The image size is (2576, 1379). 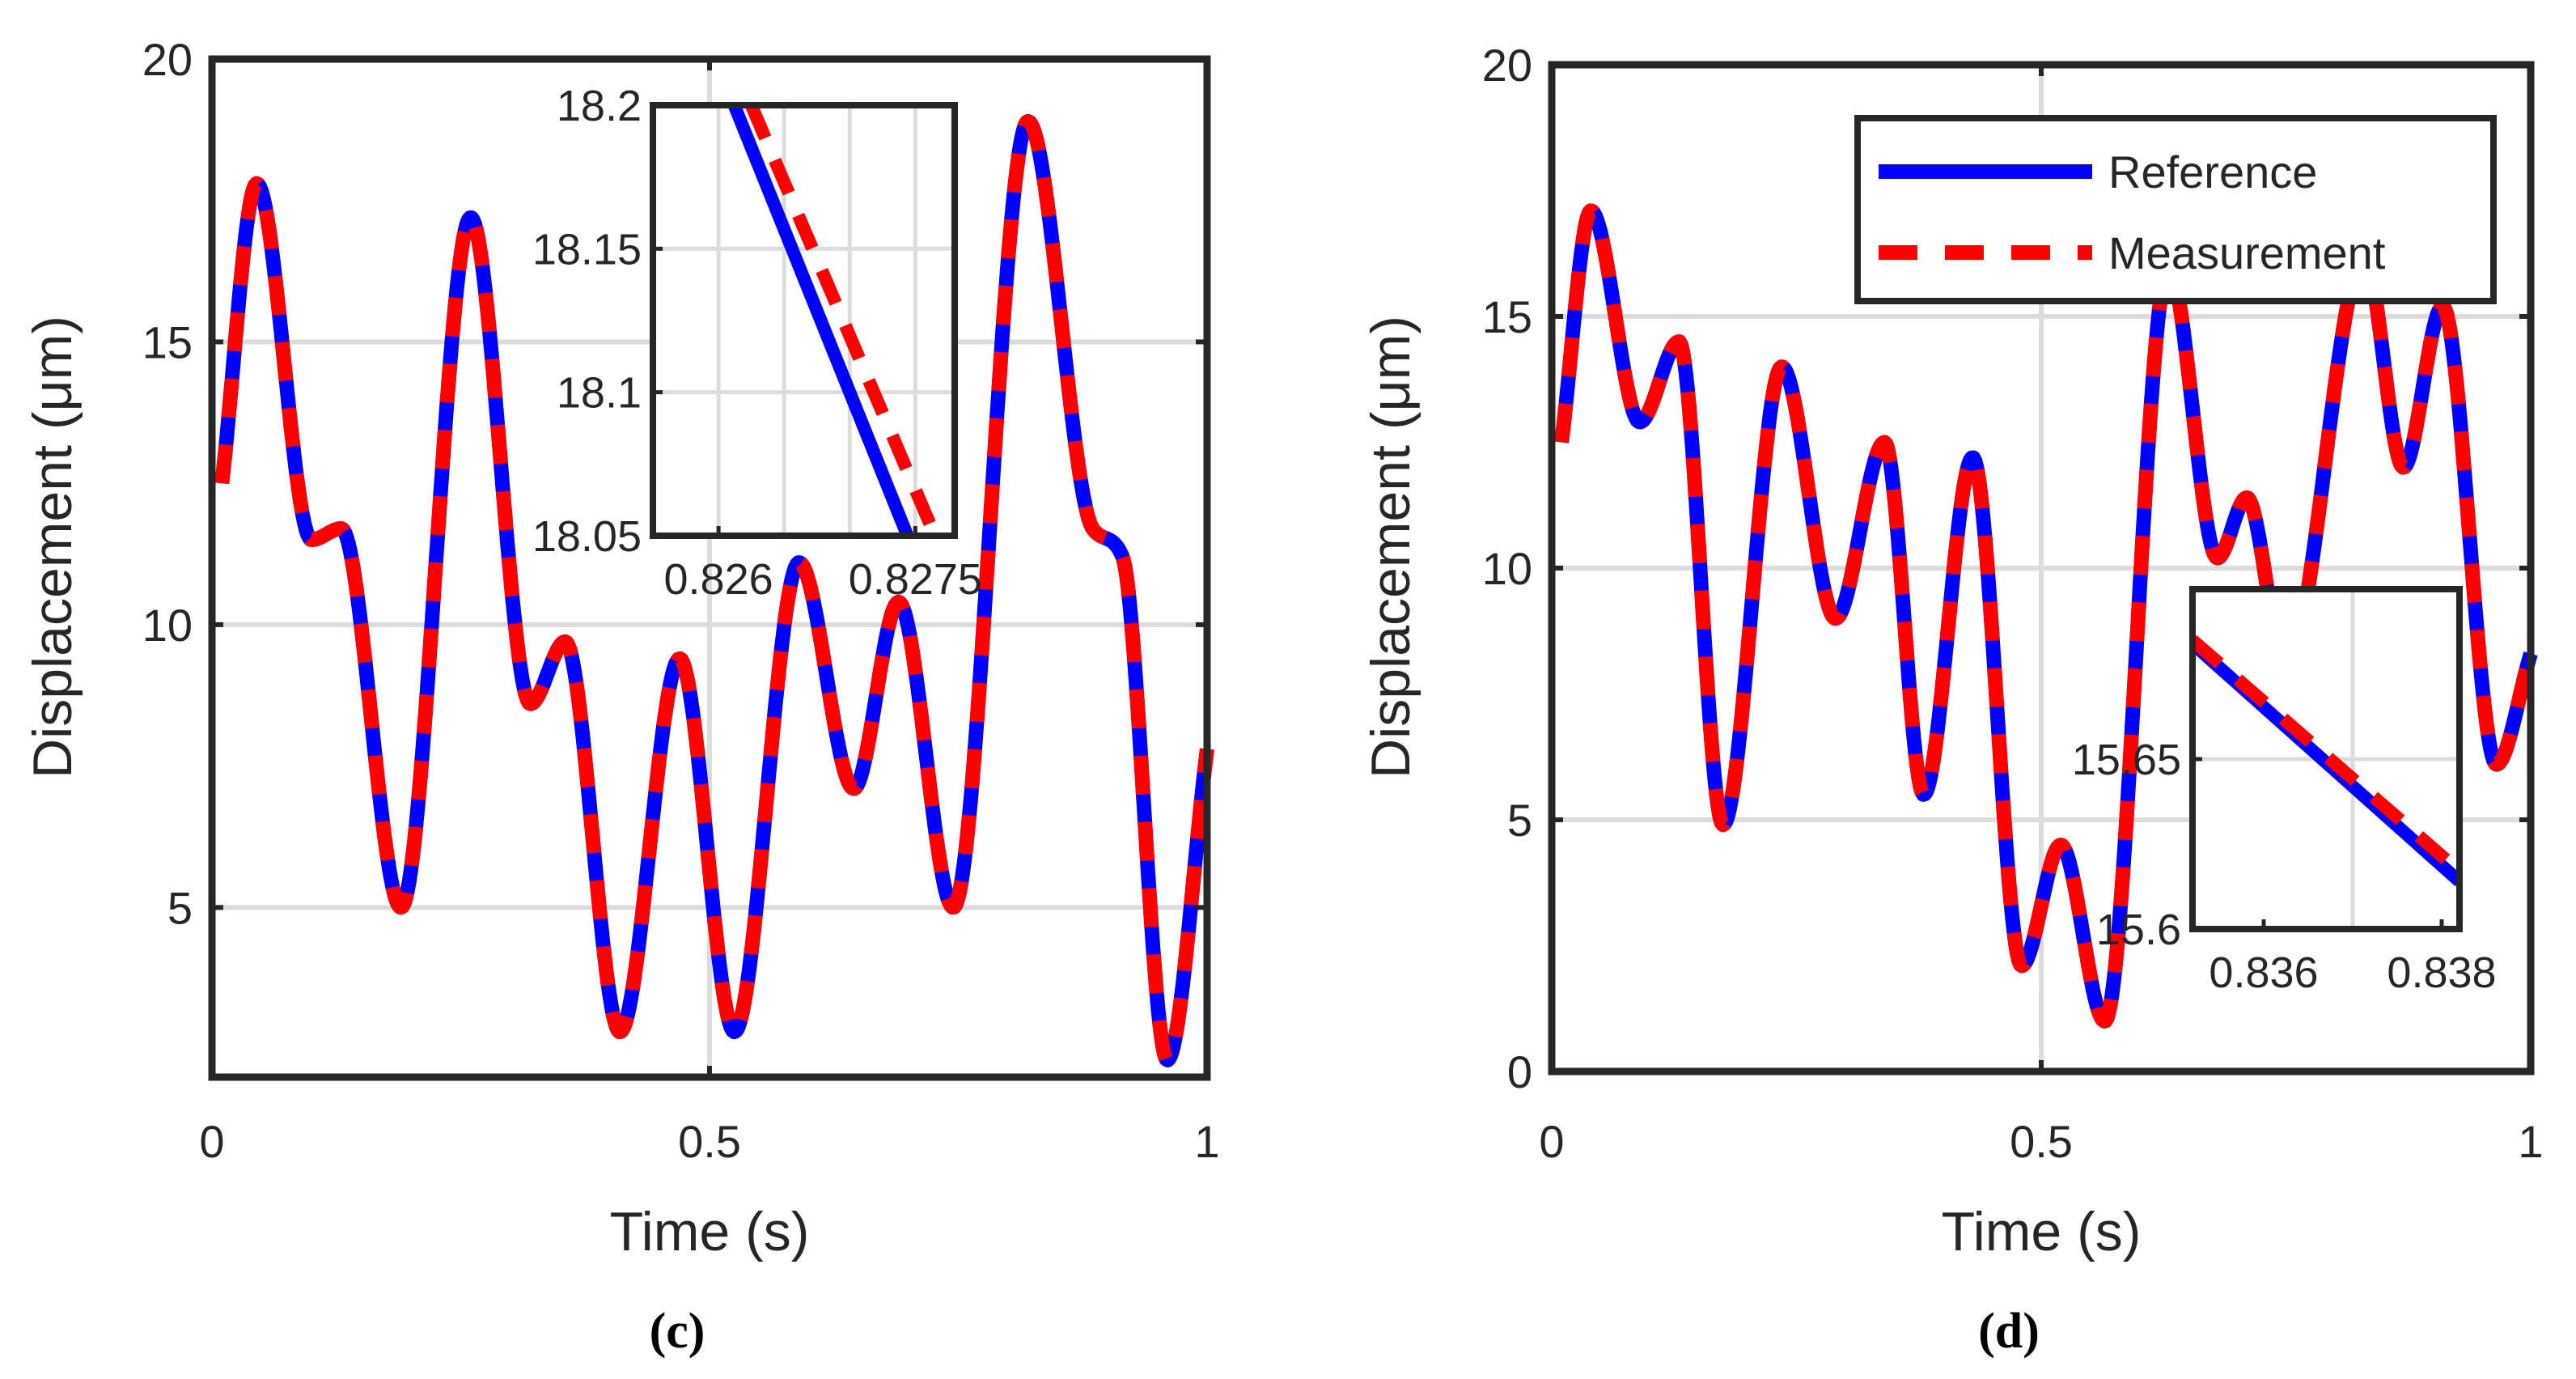 I want to click on inset-ytick-label: 18.15, so click(x=587, y=249).